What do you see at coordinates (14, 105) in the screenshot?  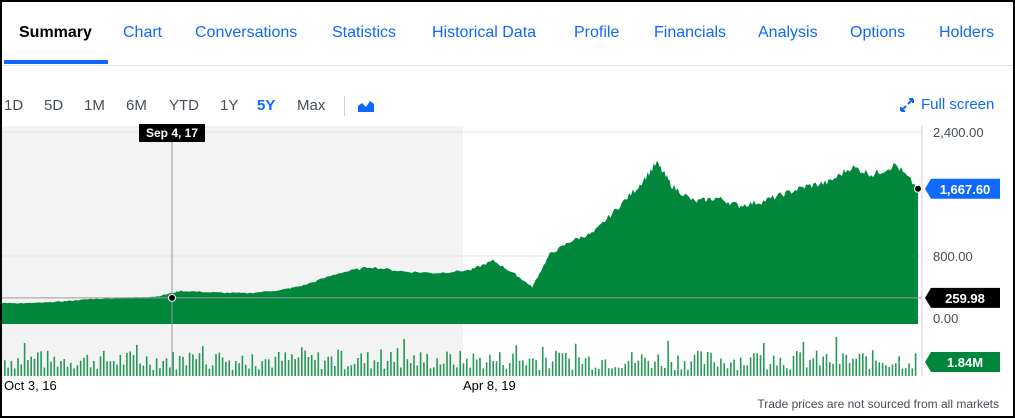 I see `range-1d: 1D` at bounding box center [14, 105].